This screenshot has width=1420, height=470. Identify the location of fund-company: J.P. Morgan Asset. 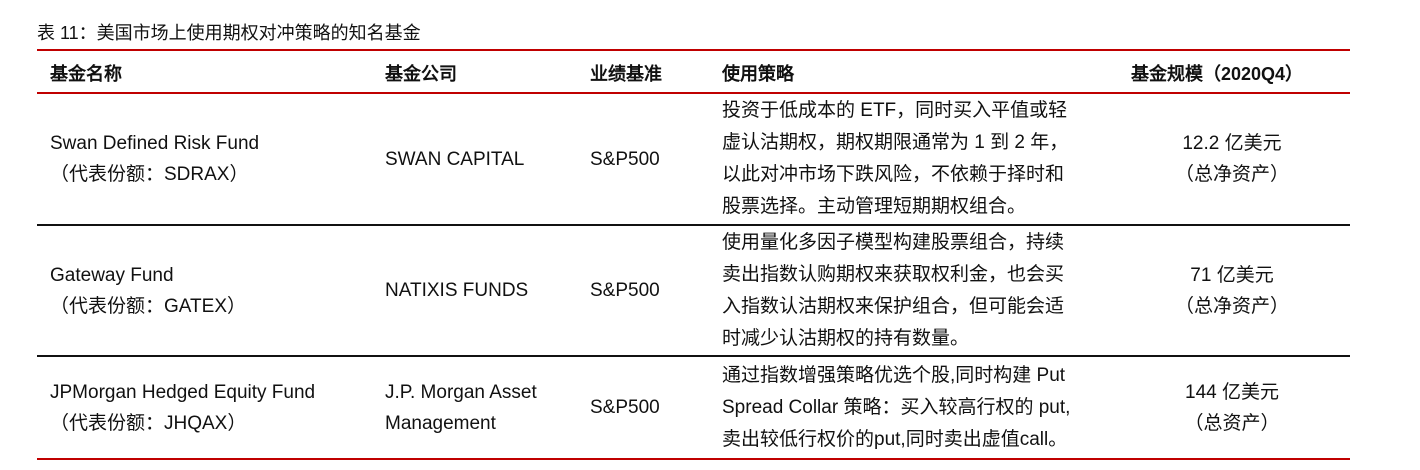
(461, 392).